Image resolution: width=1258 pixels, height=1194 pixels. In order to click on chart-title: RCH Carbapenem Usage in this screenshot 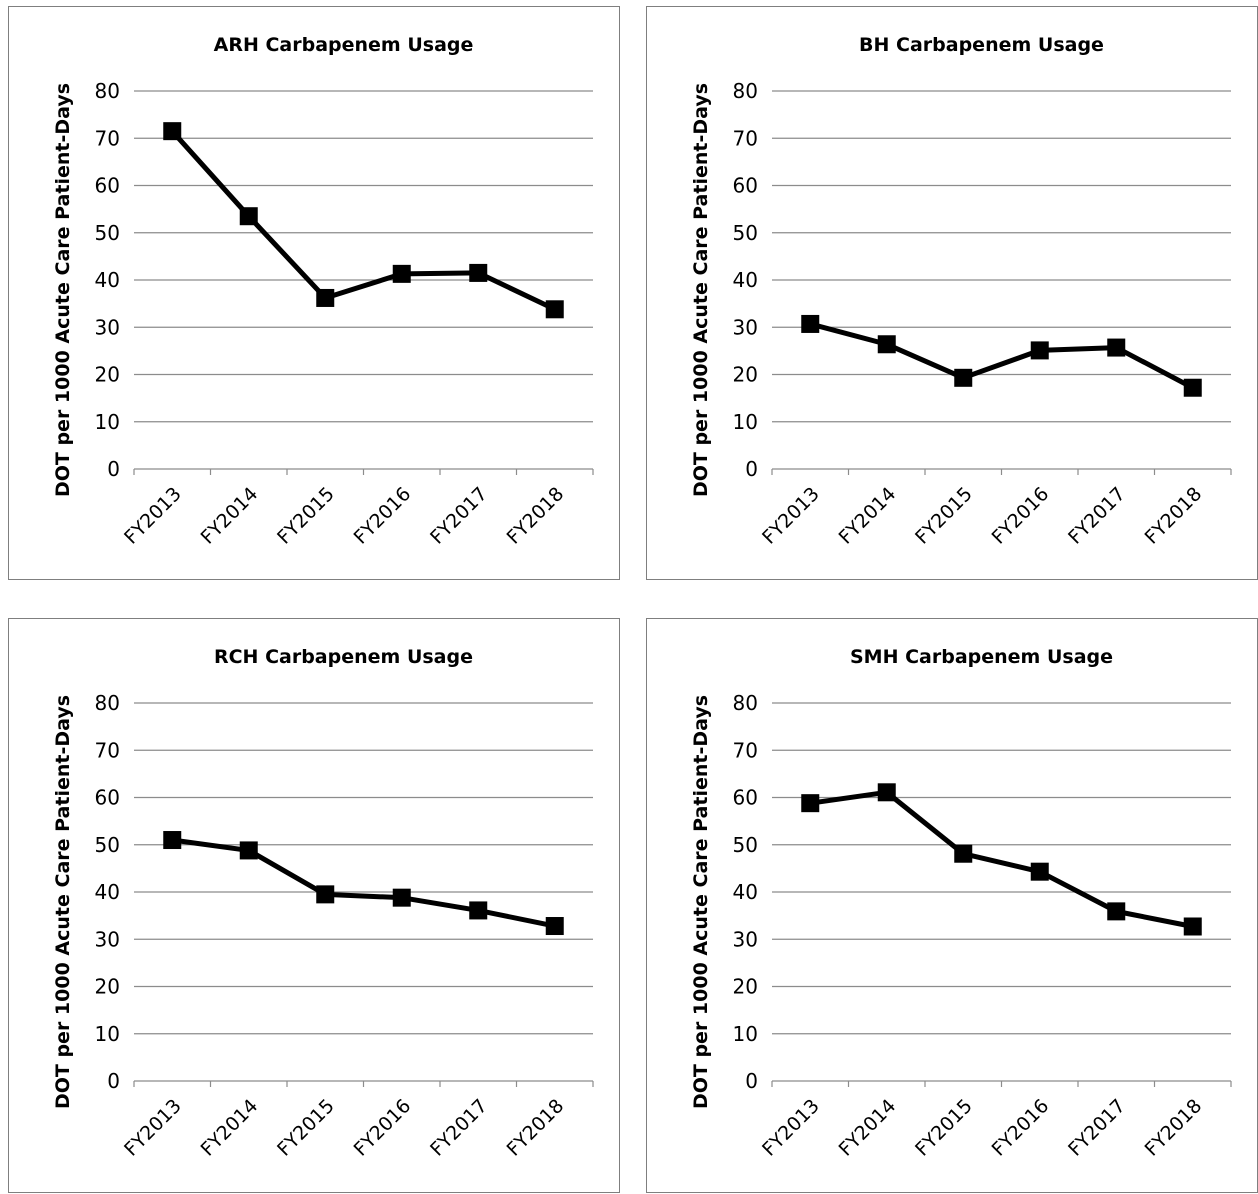, I will do `click(343, 657)`.